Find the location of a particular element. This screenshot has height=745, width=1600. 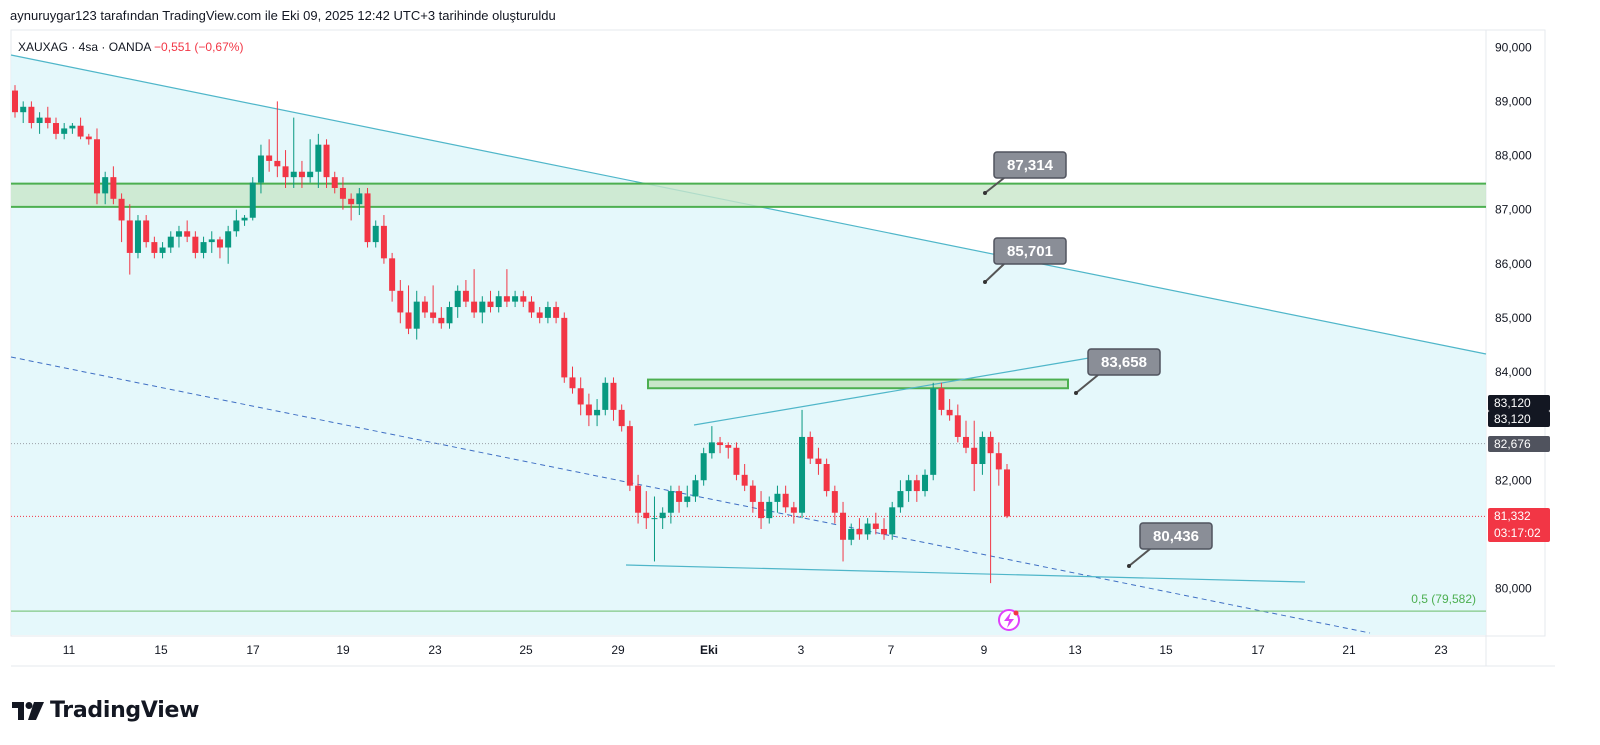

symbol-bar: XAUXAG · 4sa · OANDA −0,551 (−0,67%) is located at coordinates (130, 47).